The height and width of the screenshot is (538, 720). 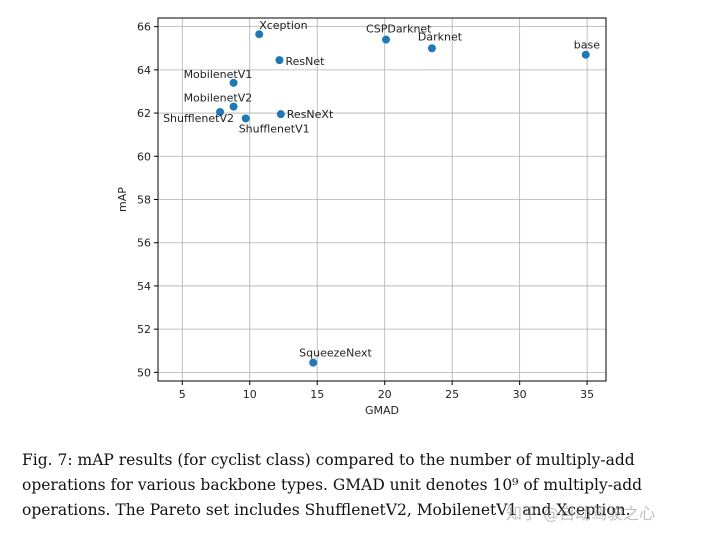 What do you see at coordinates (386, 39) in the screenshot?
I see `data-point-cspdarknet` at bounding box center [386, 39].